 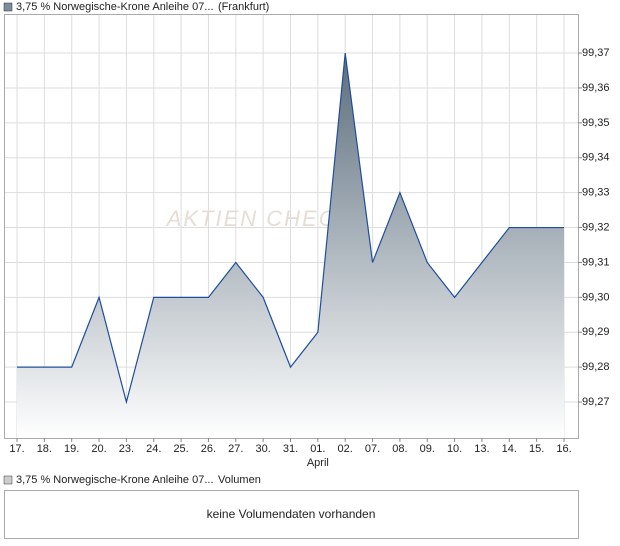 I want to click on y-tick-label: 99,34, so click(x=596, y=158).